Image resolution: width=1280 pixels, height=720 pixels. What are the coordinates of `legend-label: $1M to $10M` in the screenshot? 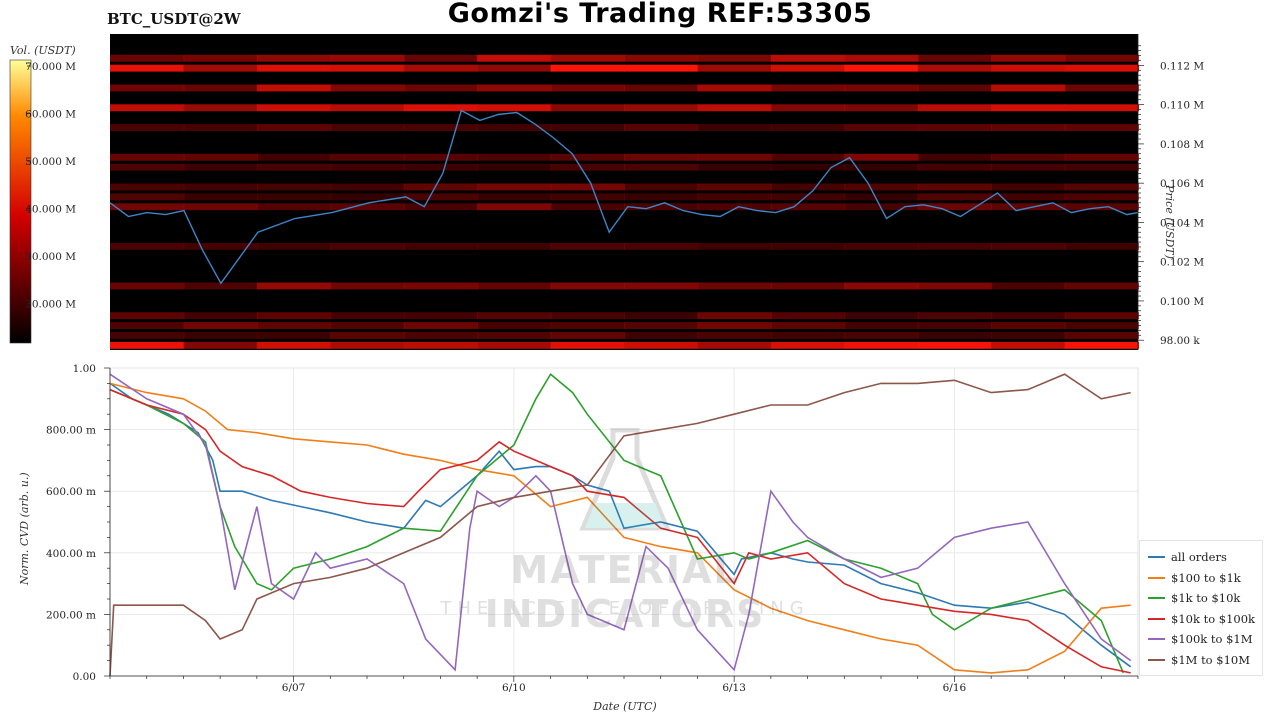 It's located at (1210, 659).